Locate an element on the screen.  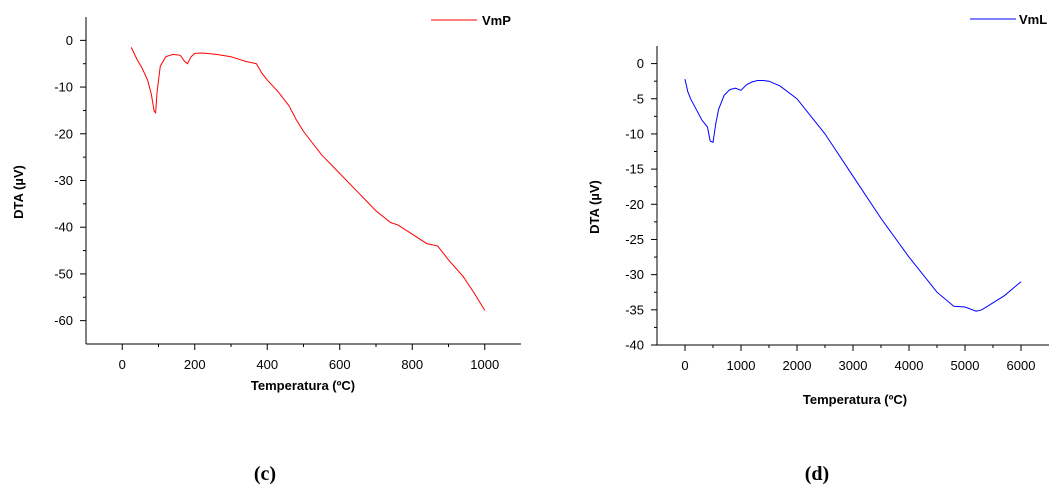
y-tick-label: -5 is located at coordinates (638, 98).